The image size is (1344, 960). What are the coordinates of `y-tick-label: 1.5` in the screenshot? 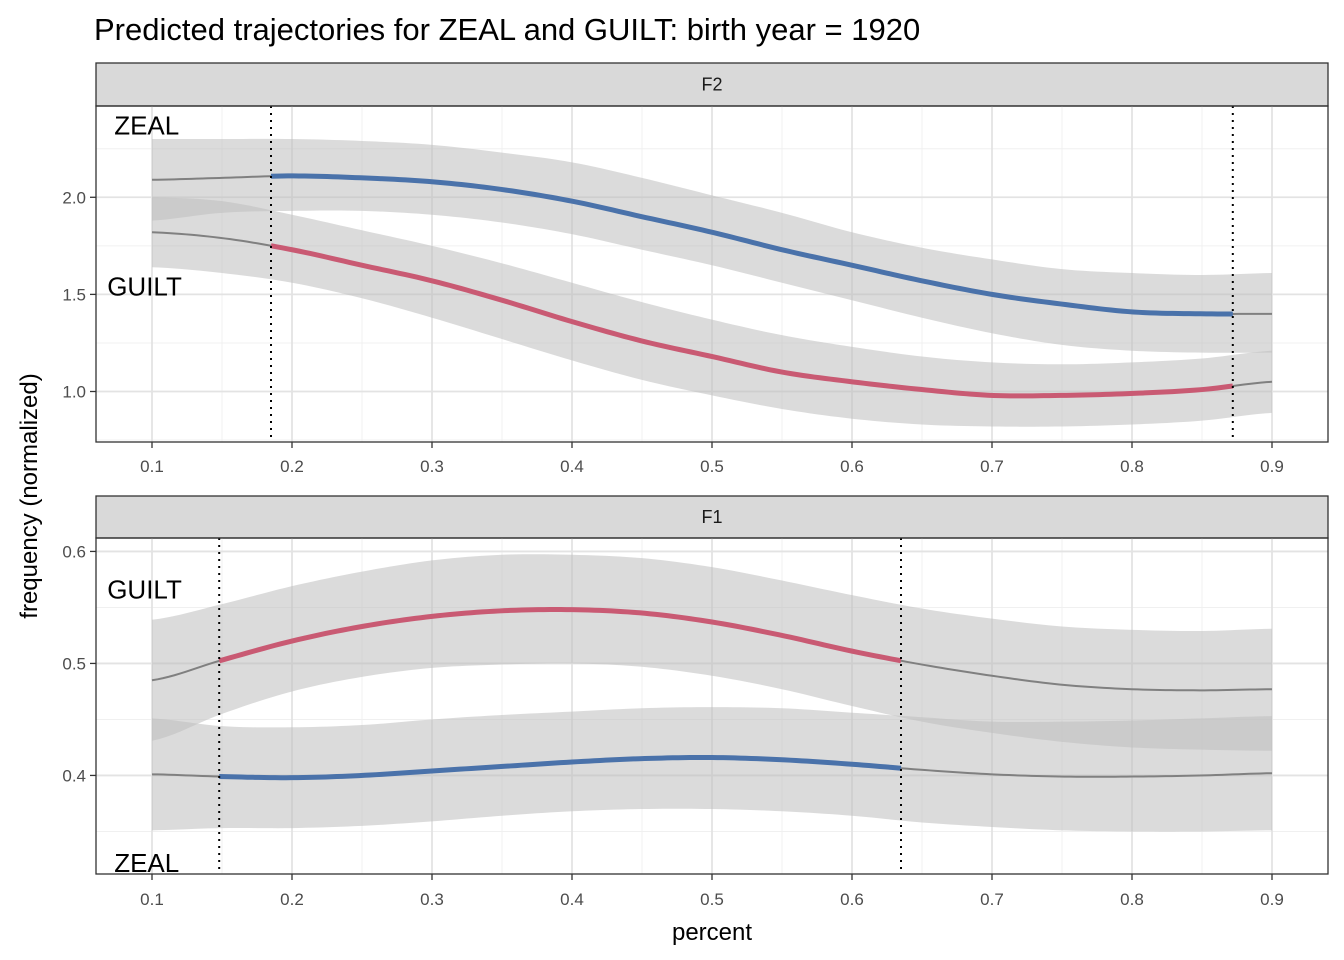 It's located at (74, 294).